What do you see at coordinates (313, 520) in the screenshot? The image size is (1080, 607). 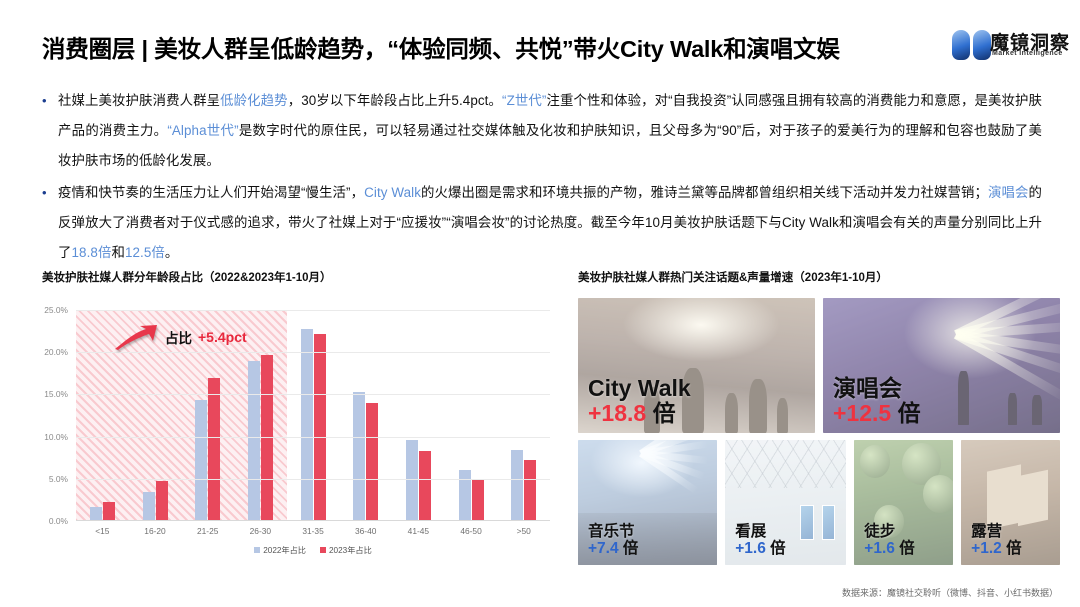 I see `x-axis-line` at bounding box center [313, 520].